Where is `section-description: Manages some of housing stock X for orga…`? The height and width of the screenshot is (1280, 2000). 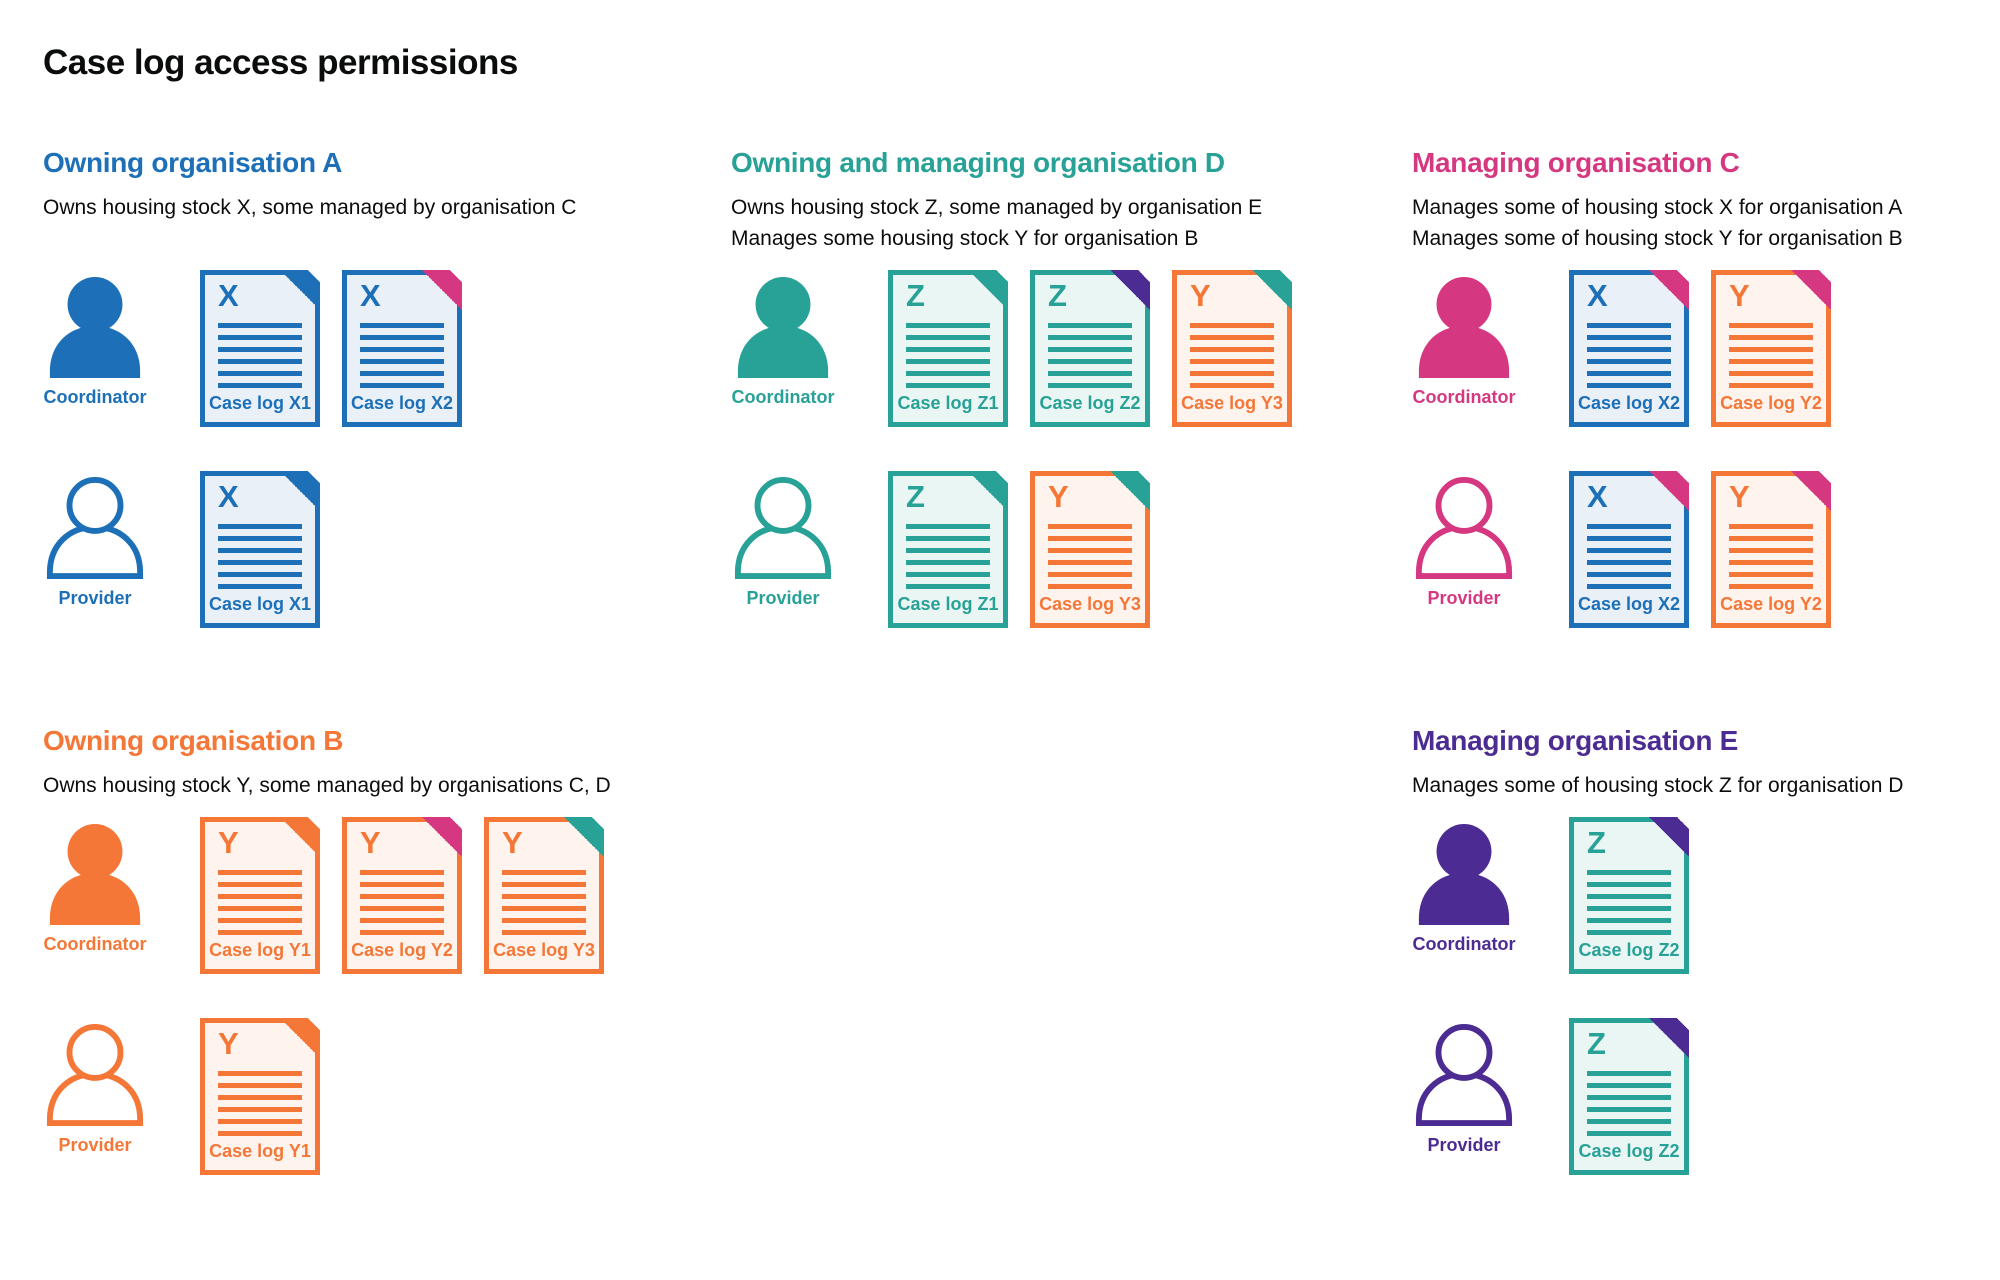 section-description: Manages some of housing stock X for orga… is located at coordinates (1686, 223).